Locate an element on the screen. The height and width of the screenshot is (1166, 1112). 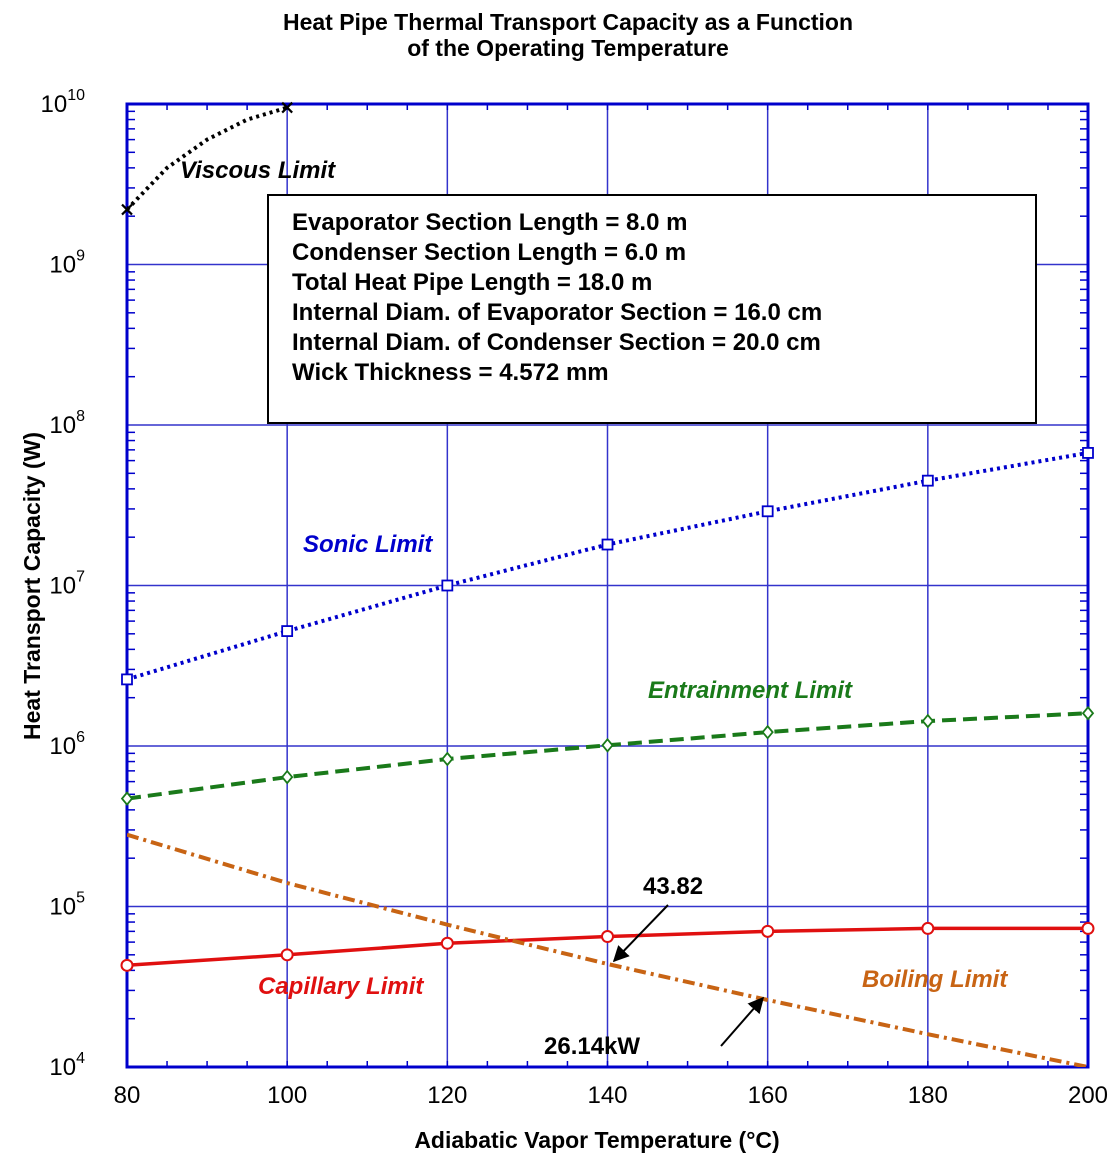
info-line-evaporator-length: Evaporator Section Length = 8.0 m is located at coordinates (489, 222).